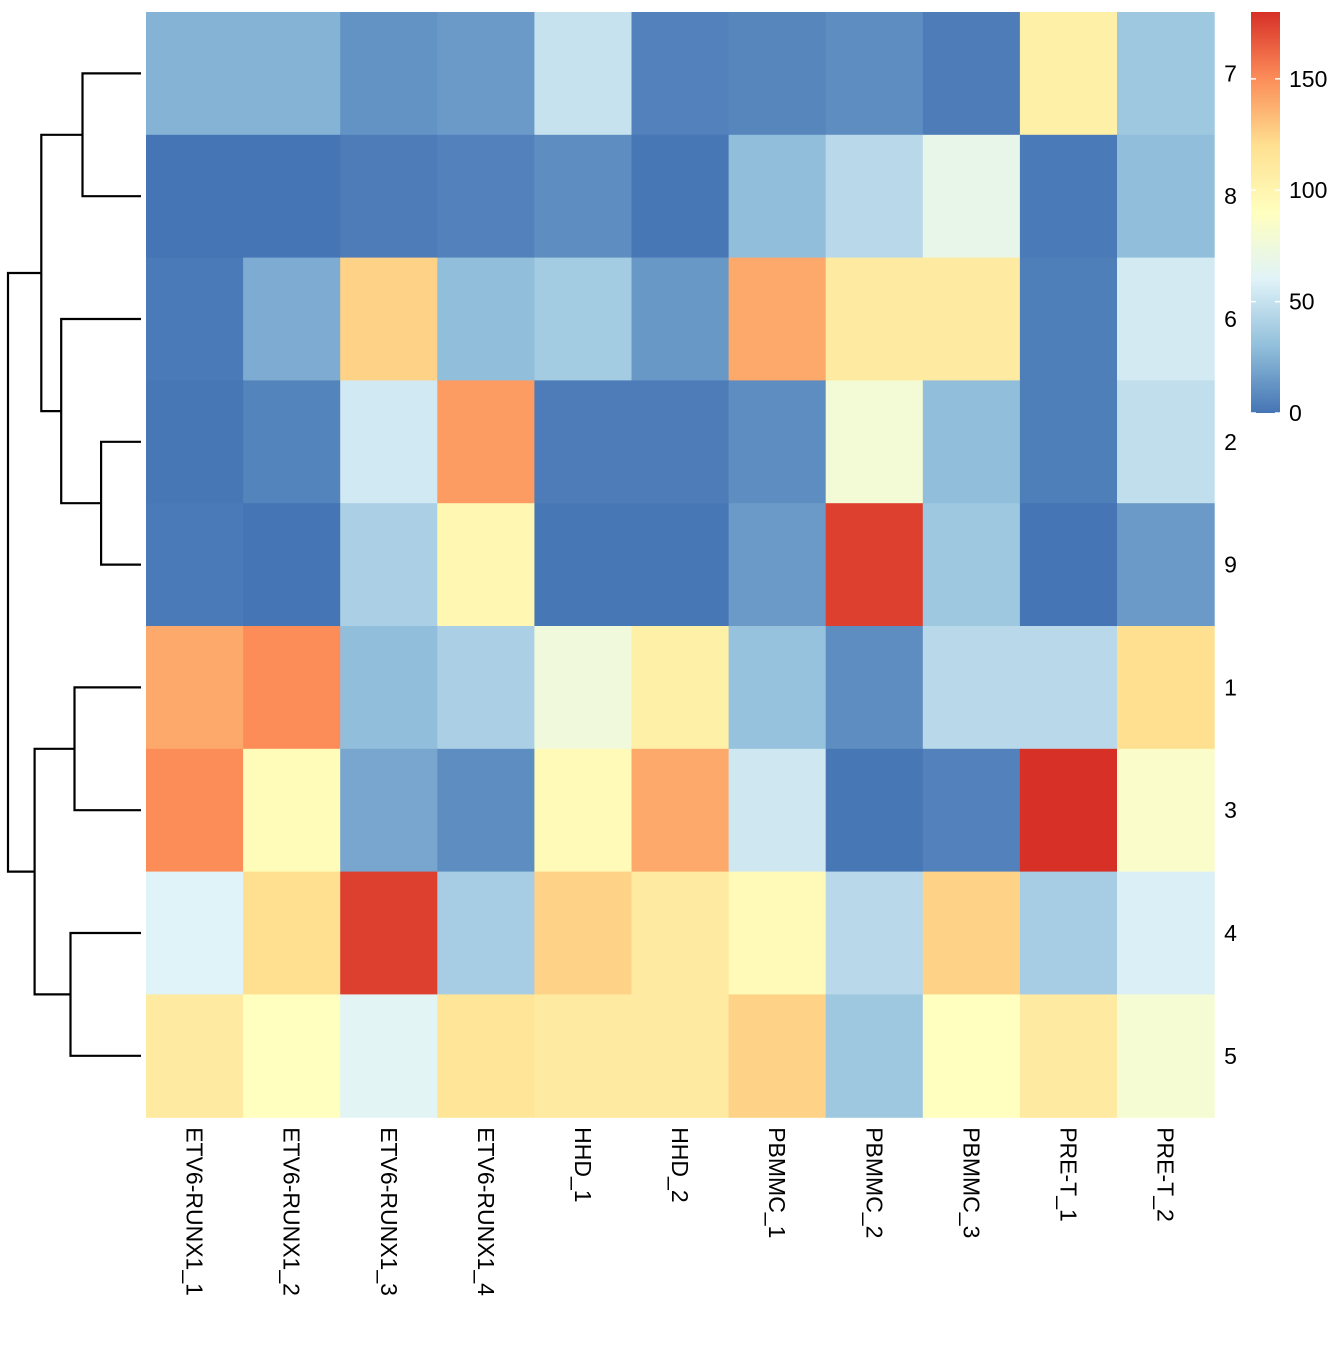  Describe the element at coordinates (1230, 687) in the screenshot. I see `row-label: 1` at that location.